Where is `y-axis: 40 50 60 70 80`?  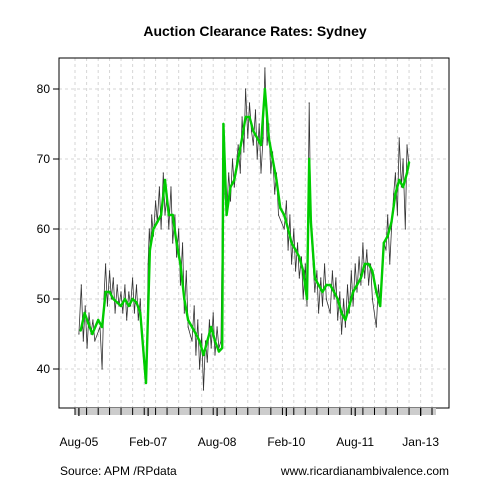
y-axis: 40 50 60 70 80 is located at coordinates (48, 229).